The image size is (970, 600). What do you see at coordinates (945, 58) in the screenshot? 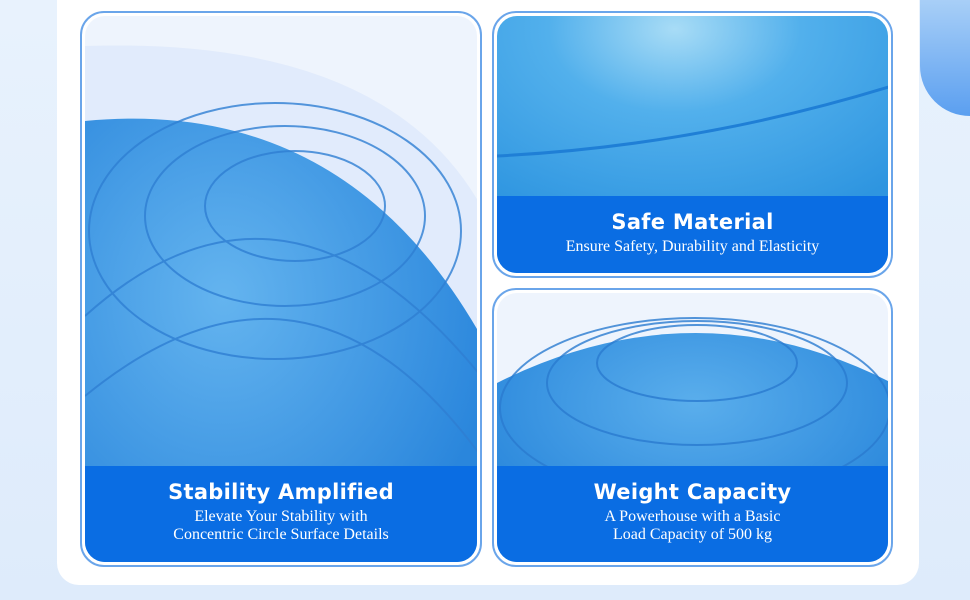
I see `decorative-blob` at bounding box center [945, 58].